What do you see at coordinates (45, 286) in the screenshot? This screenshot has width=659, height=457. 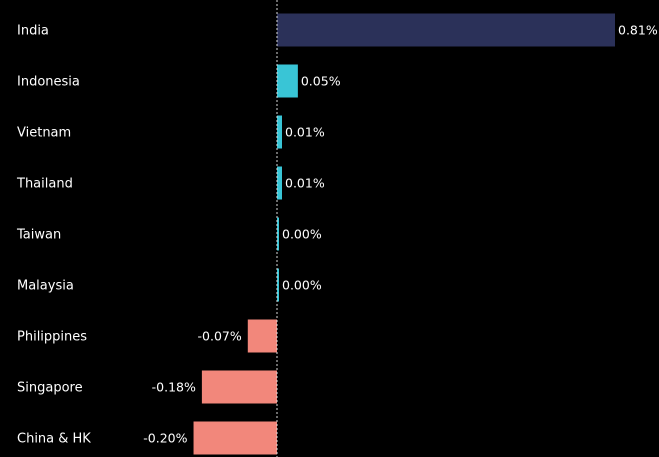 I see `category-label: Malaysia` at bounding box center [45, 286].